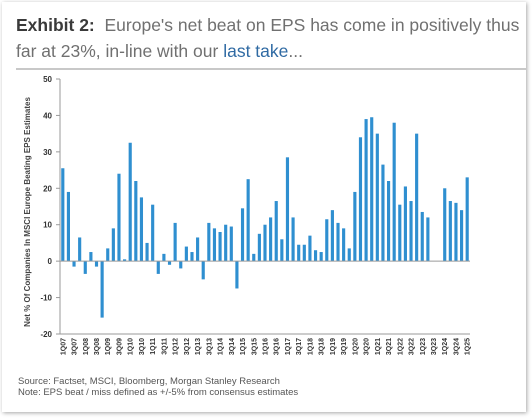 The height and width of the screenshot is (418, 532). Describe the element at coordinates (47, 115) in the screenshot. I see `y-tick-label: 40` at that location.